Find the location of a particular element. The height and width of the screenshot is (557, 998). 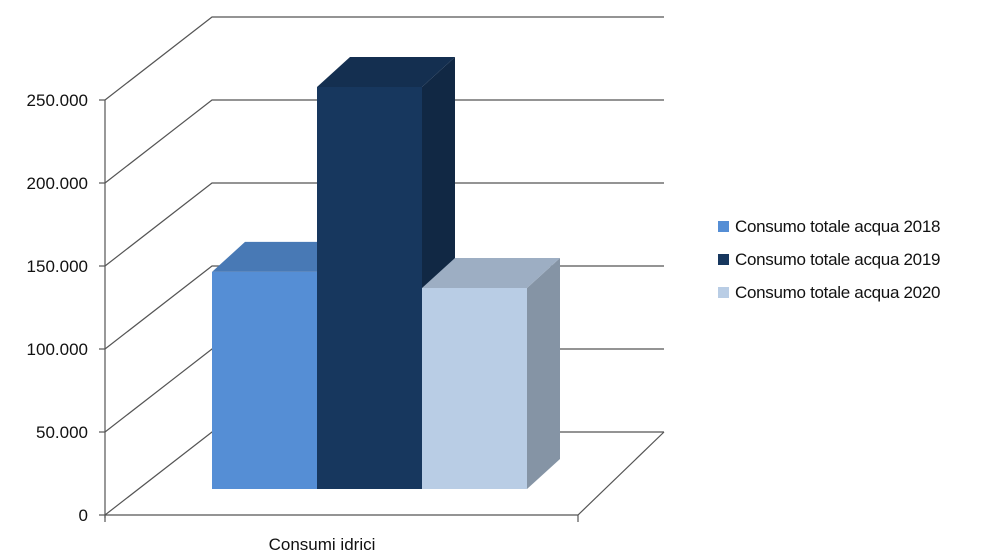

legend-item-2020: Consumo totale acqua 2020 is located at coordinates (829, 292).